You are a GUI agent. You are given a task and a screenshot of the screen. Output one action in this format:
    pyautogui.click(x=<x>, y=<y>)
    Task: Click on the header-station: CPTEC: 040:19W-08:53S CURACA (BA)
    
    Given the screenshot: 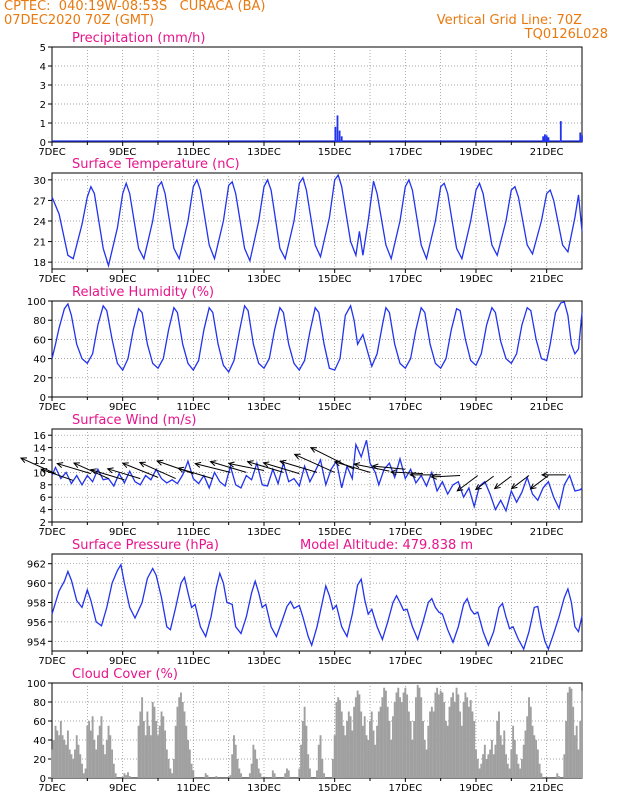 What is the action you would take?
    pyautogui.click(x=135, y=7)
    